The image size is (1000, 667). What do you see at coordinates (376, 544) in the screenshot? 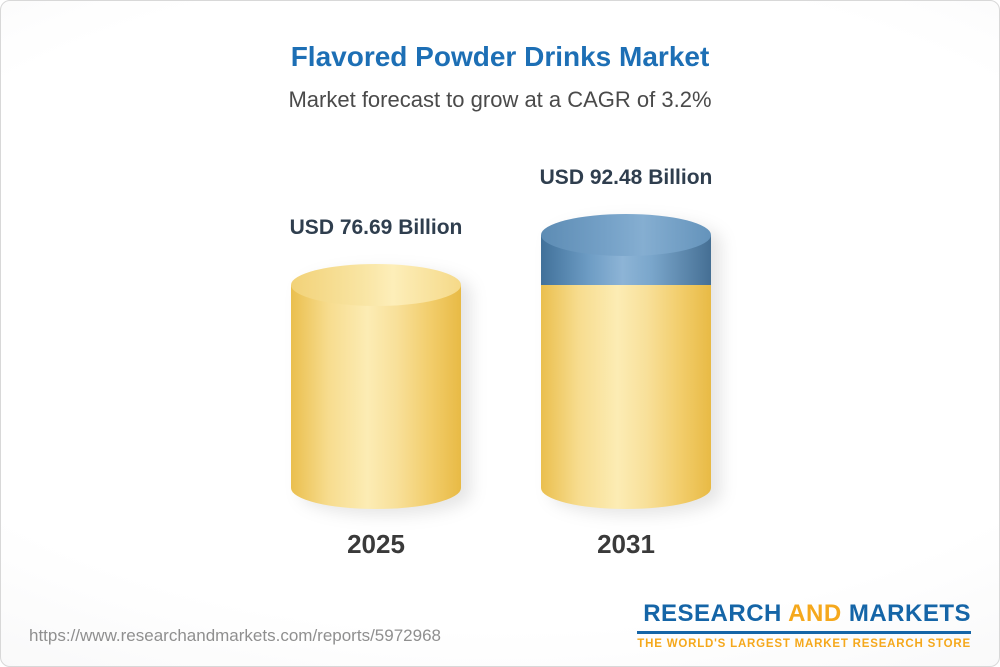
I see `year-label-2025: 2025` at bounding box center [376, 544].